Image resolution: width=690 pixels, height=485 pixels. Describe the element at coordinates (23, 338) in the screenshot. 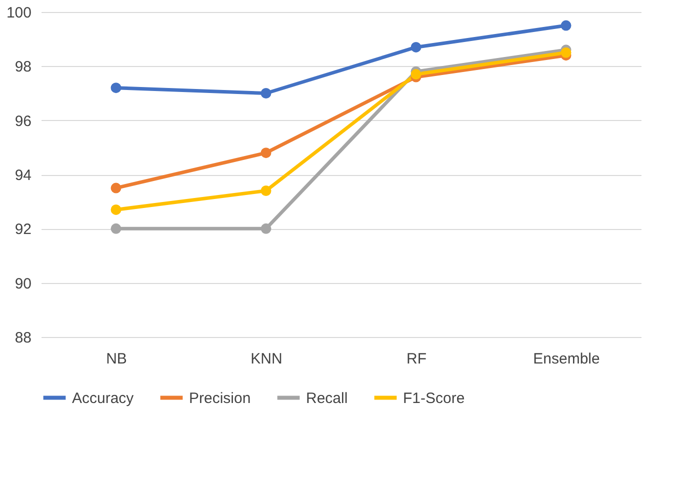

I see `y-tick-label: 88` at that location.